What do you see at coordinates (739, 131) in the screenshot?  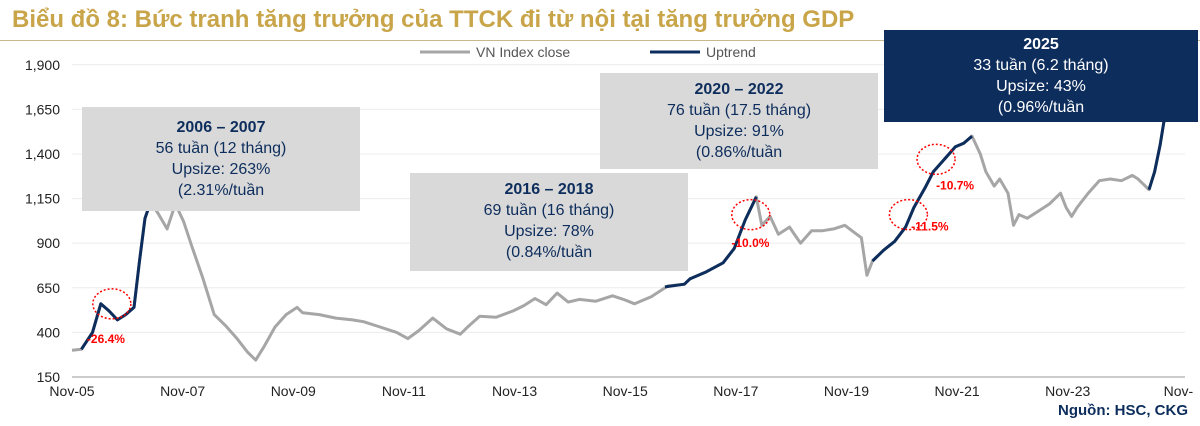 I see `annotation-line: Upsize: 91%` at bounding box center [739, 131].